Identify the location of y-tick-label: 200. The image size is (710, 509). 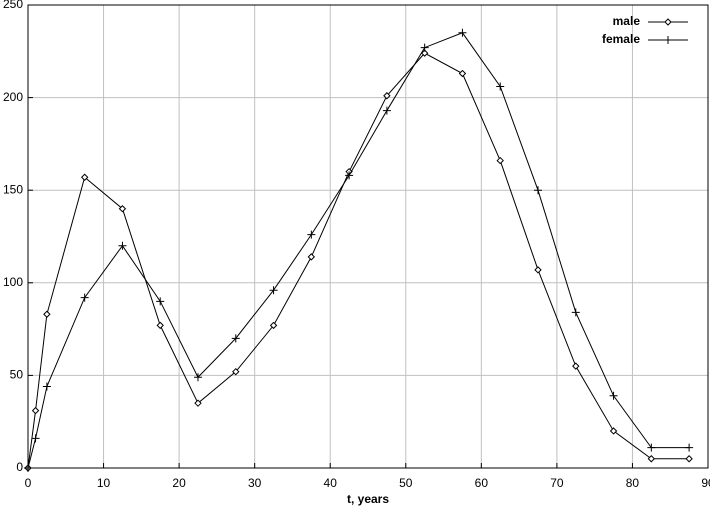
(13, 97).